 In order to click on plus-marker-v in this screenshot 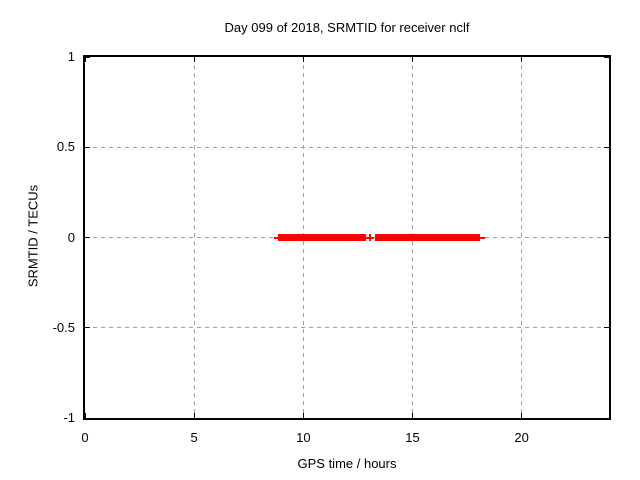, I will do `click(370, 237)`.